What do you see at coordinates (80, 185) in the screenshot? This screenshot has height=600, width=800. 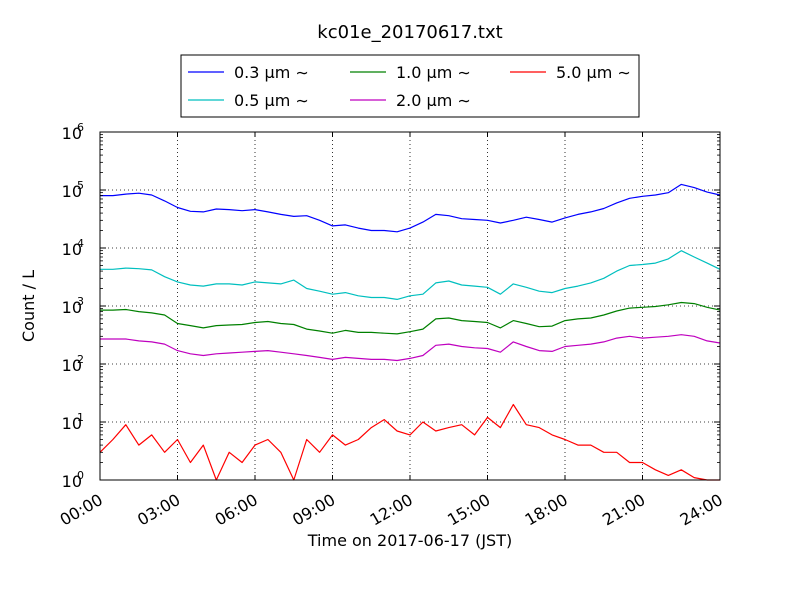 I see `y-tick-exponent: 5` at bounding box center [80, 185].